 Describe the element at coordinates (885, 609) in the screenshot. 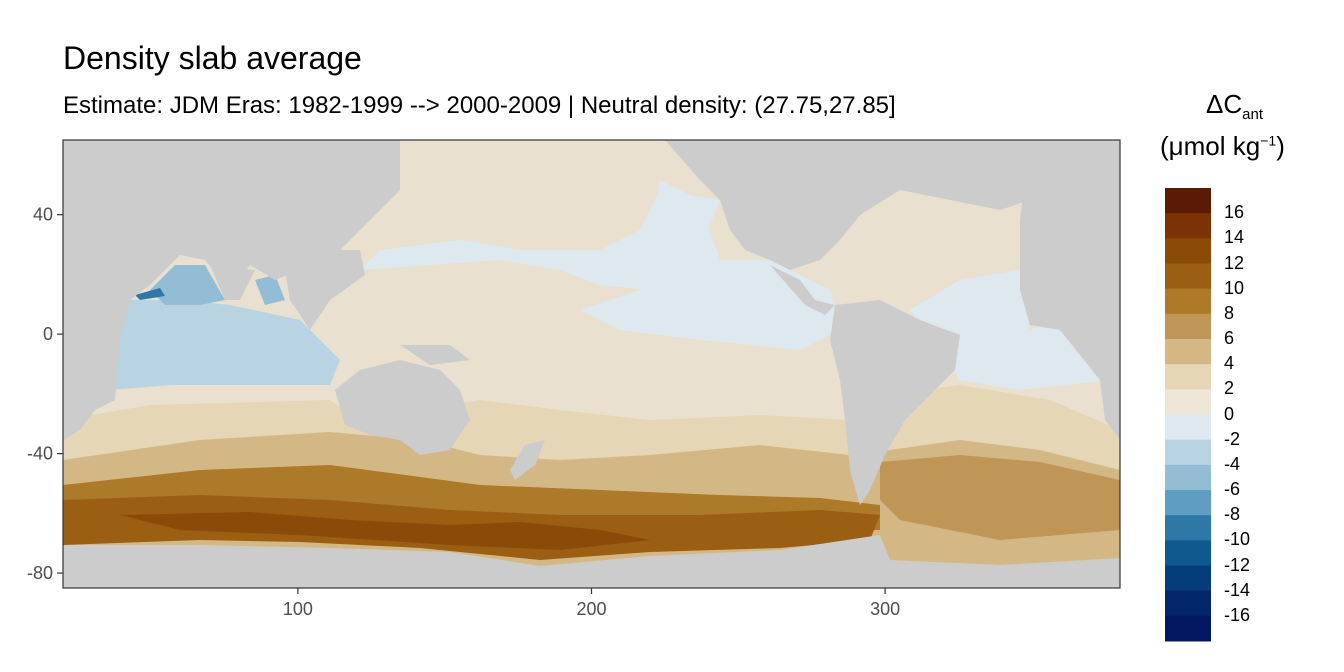

I see `x-tick-label: 300` at that location.